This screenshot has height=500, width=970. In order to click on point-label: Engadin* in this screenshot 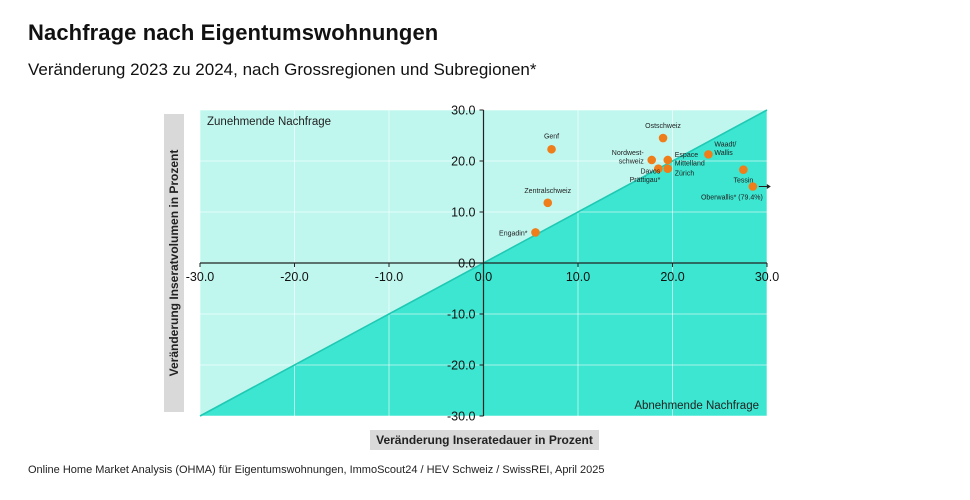, I will do `click(513, 233)`.